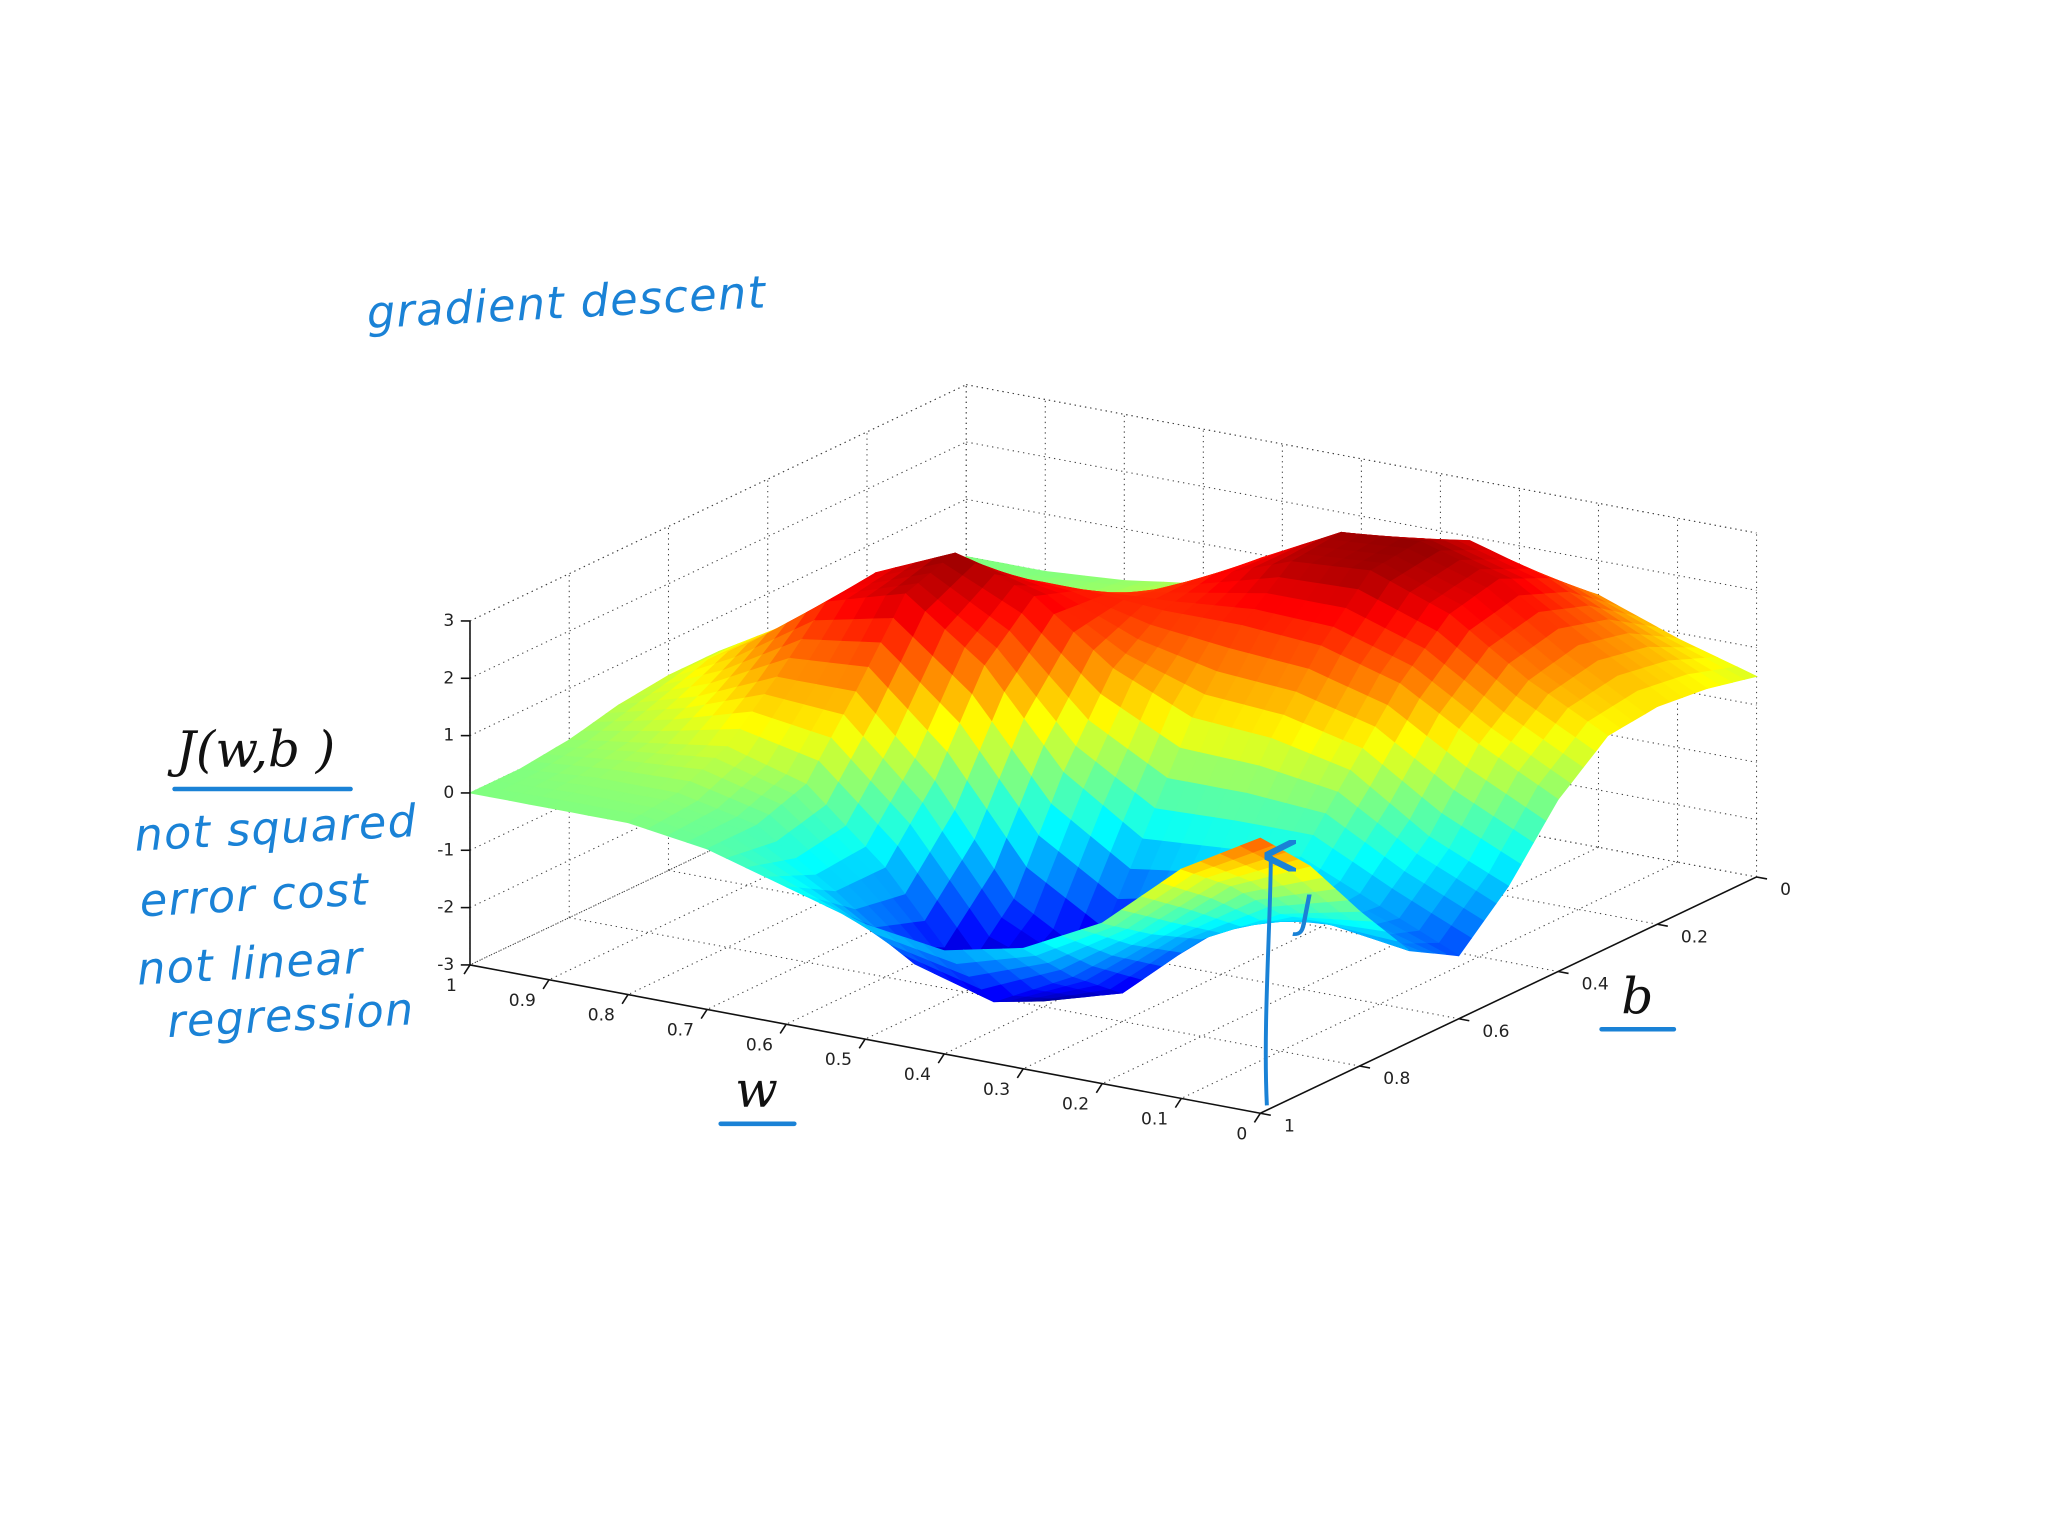 This screenshot has height=1536, width=2048. What do you see at coordinates (1396, 1079) in the screenshot?
I see `y-tick-label: 0.8` at bounding box center [1396, 1079].